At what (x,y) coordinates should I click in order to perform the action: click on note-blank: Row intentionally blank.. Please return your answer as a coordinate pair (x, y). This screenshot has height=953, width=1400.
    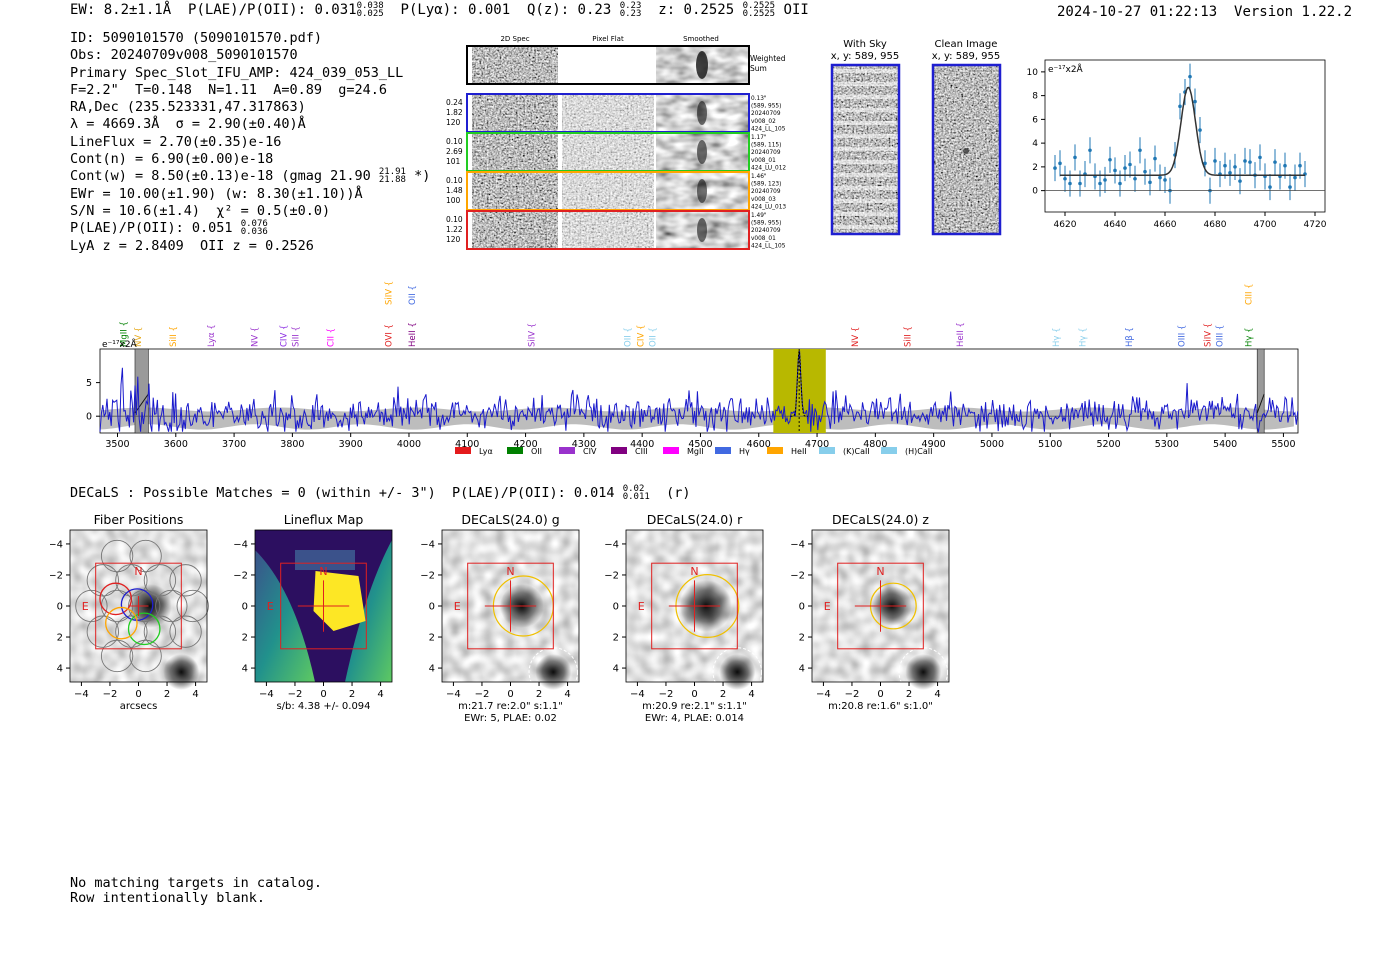
    Looking at the image, I should click on (168, 898).